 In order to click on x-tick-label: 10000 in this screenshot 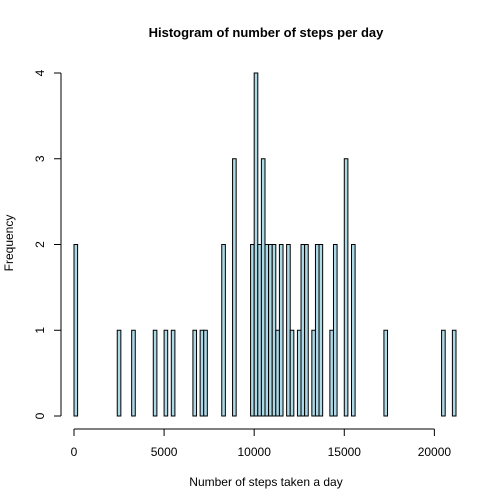, I will do `click(255, 452)`.